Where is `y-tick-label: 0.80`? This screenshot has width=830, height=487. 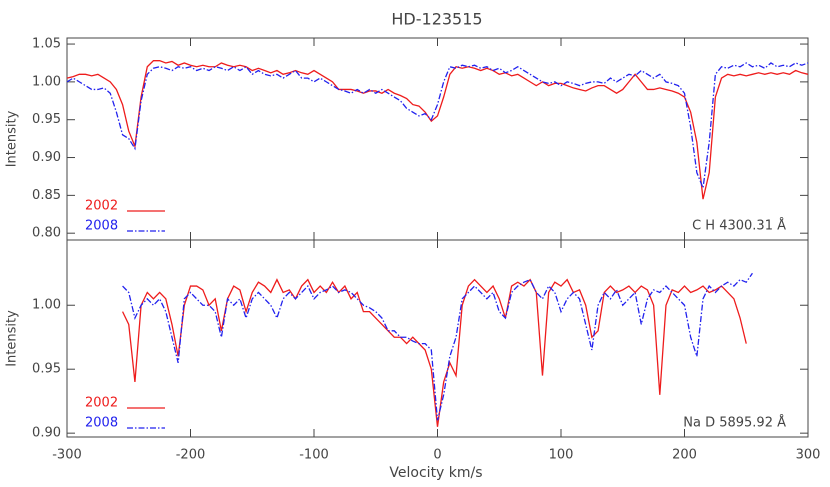 y-tick-label: 0.80 is located at coordinates (46, 233).